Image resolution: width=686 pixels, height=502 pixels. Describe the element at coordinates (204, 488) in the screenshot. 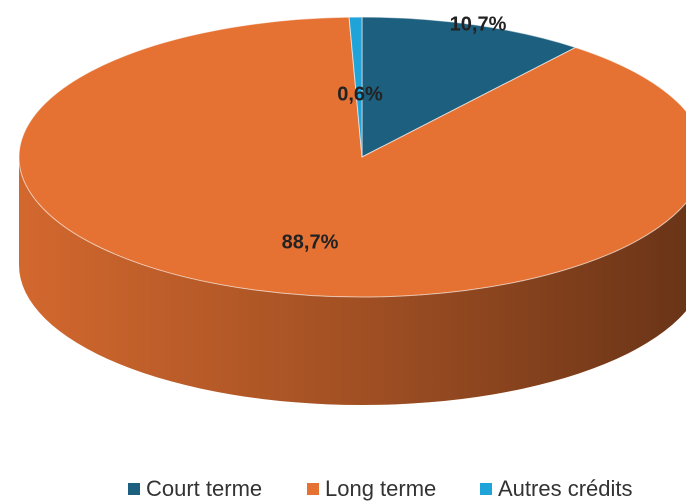

I see `legend-label: Court terme` at that location.